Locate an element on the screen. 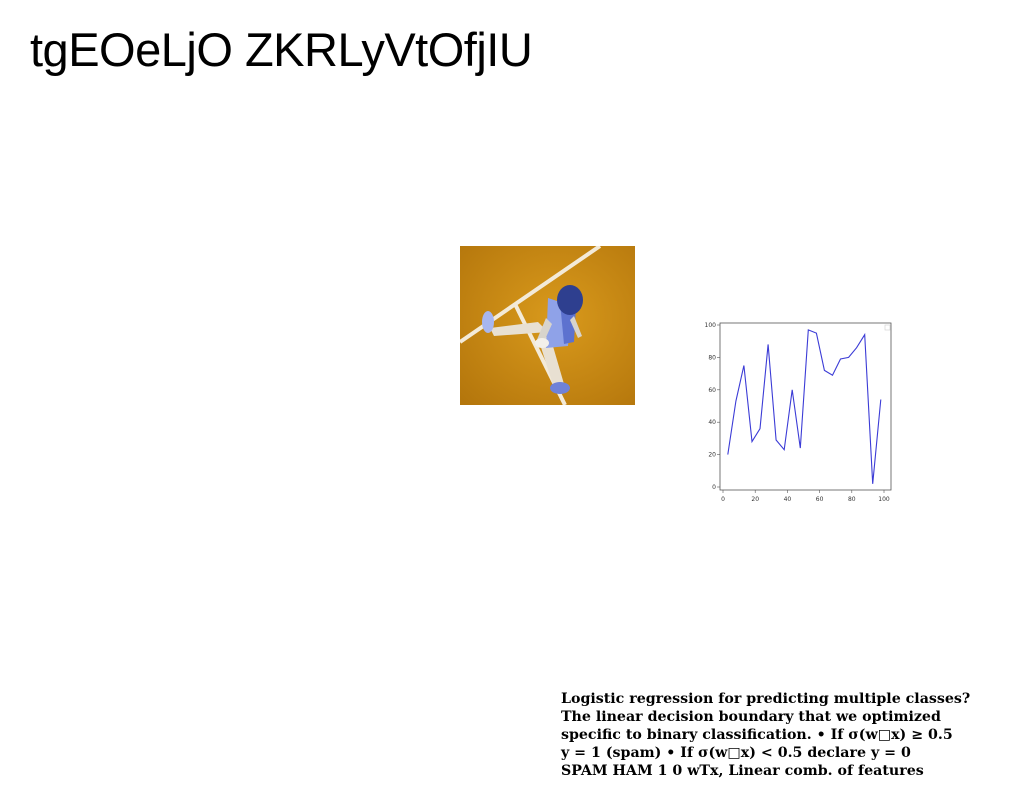  y-tick-label: 60 is located at coordinates (712, 390).